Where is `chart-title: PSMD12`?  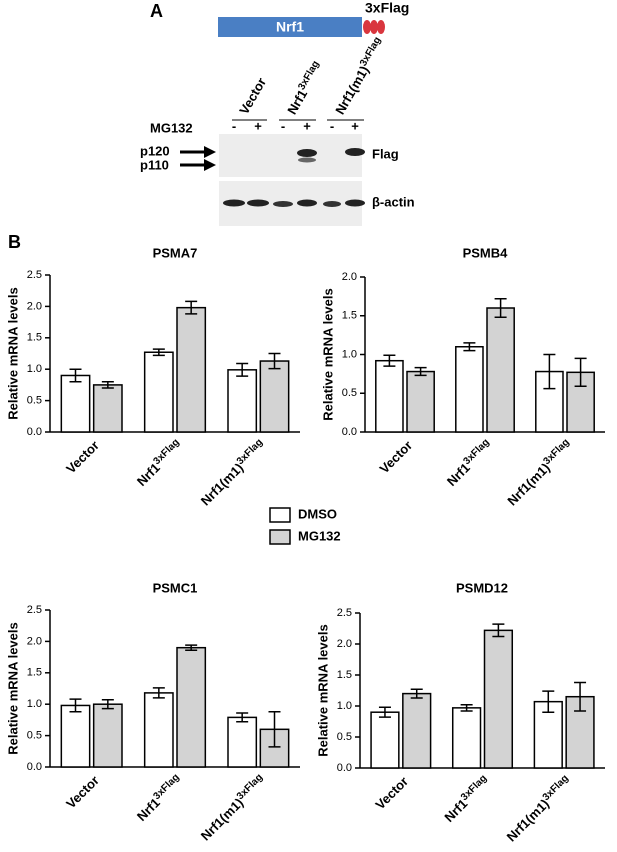
chart-title: PSMD12 is located at coordinates (482, 587).